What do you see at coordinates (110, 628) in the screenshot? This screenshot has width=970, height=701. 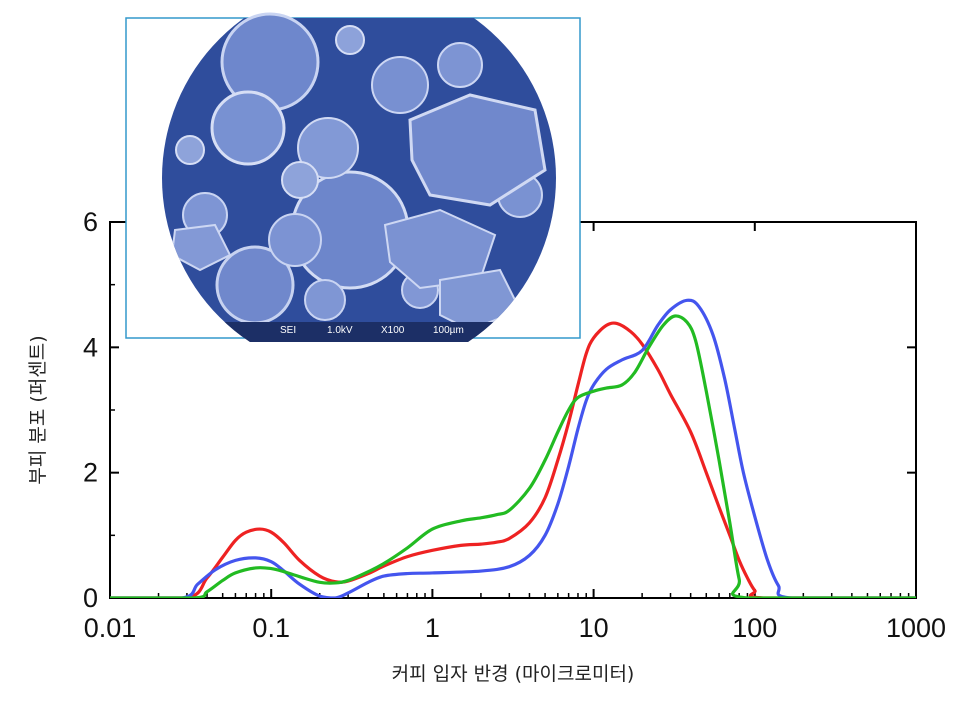 I see `x-tick-label: 0.01` at bounding box center [110, 628].